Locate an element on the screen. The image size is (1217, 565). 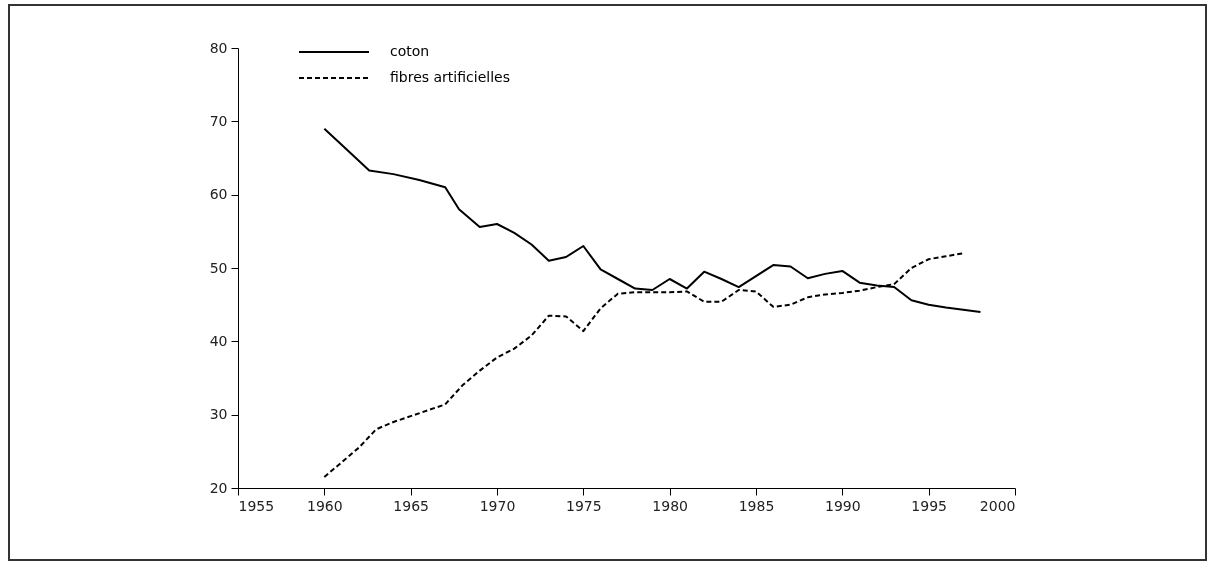
y-tick-label: 40 is located at coordinates (218, 340).